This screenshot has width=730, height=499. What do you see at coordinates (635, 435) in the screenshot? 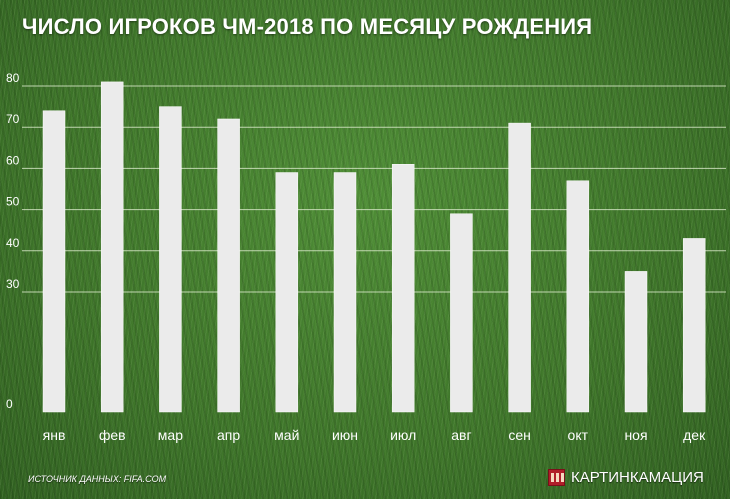
I see `x-tick-label-ноя: ноя` at bounding box center [635, 435].